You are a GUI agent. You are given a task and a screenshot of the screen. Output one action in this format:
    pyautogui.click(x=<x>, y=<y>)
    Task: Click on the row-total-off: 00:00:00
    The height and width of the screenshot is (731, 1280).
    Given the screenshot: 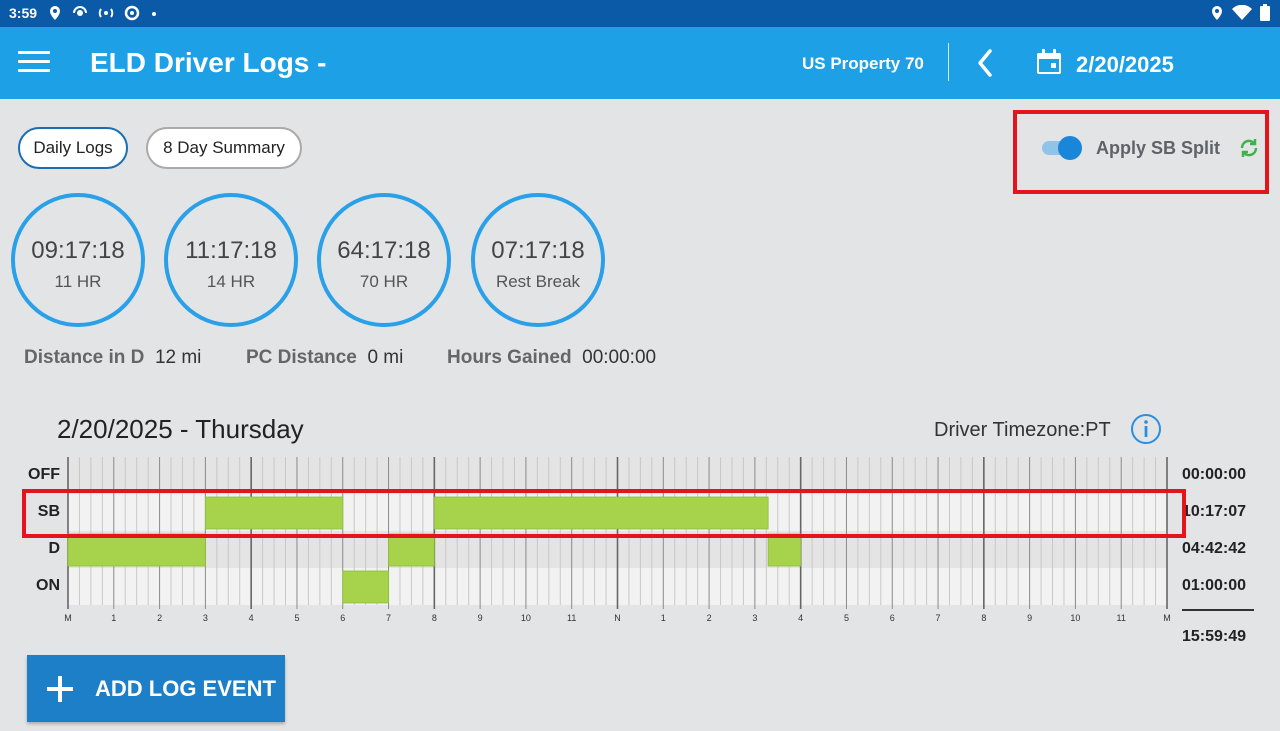 What is the action you would take?
    pyautogui.click(x=1214, y=474)
    